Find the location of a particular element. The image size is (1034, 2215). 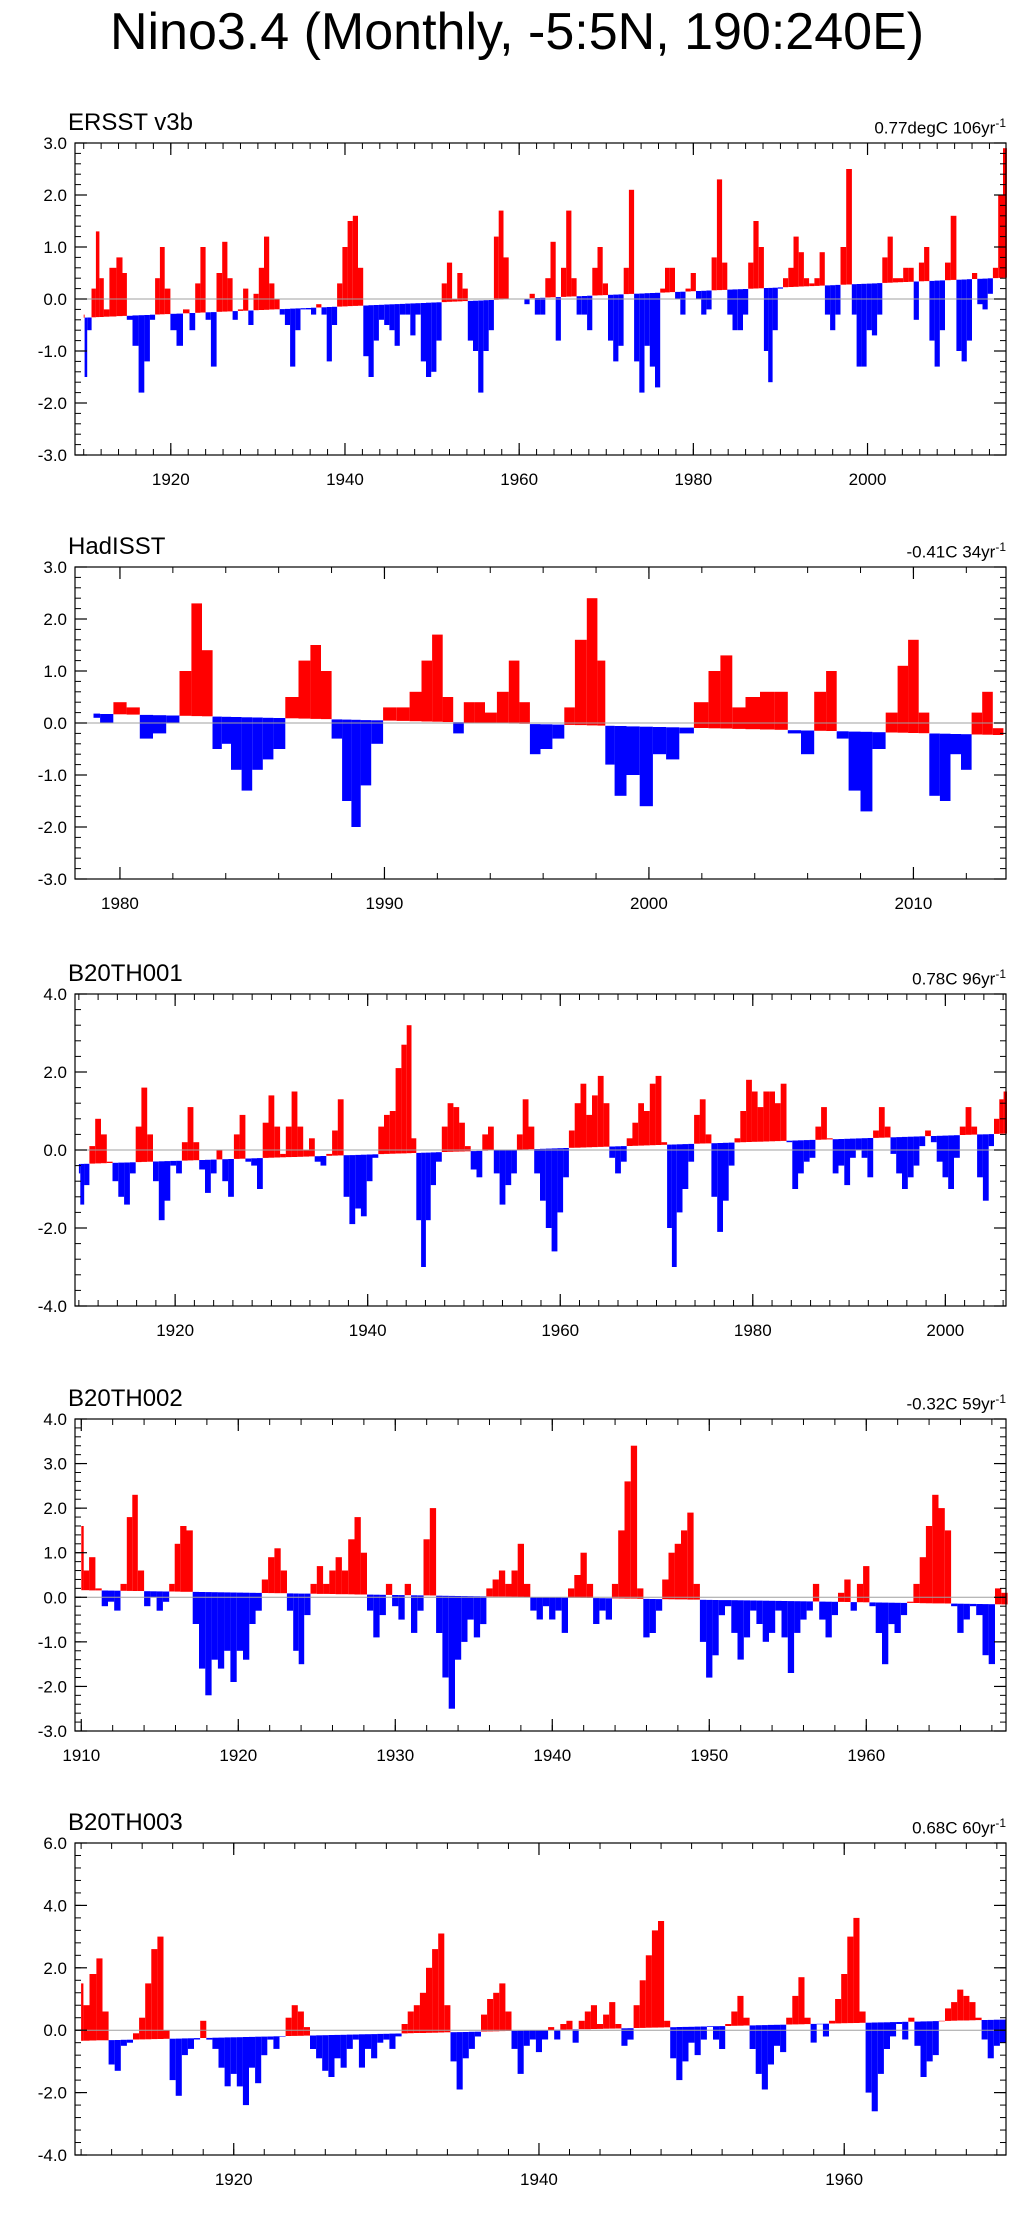

y-tick-label: 3.0 is located at coordinates (55, 1464).